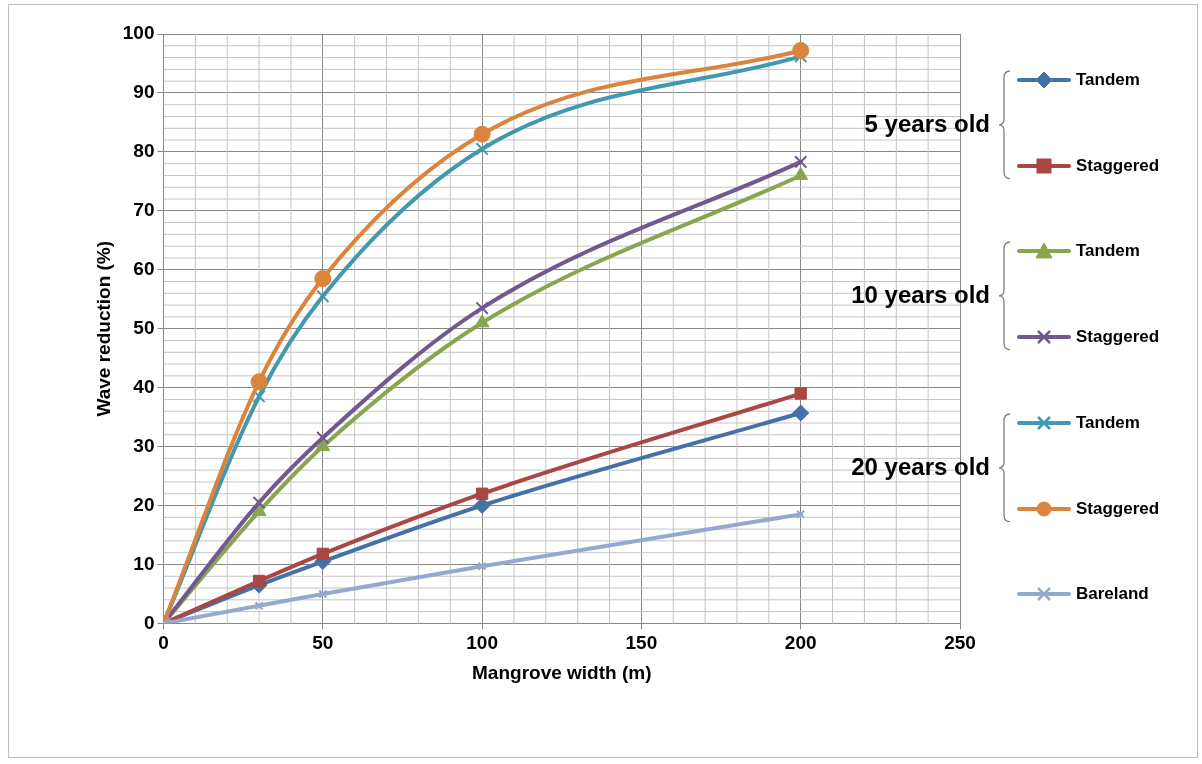  Describe the element at coordinates (144, 268) in the screenshot. I see `y-tick-label: 60` at that location.